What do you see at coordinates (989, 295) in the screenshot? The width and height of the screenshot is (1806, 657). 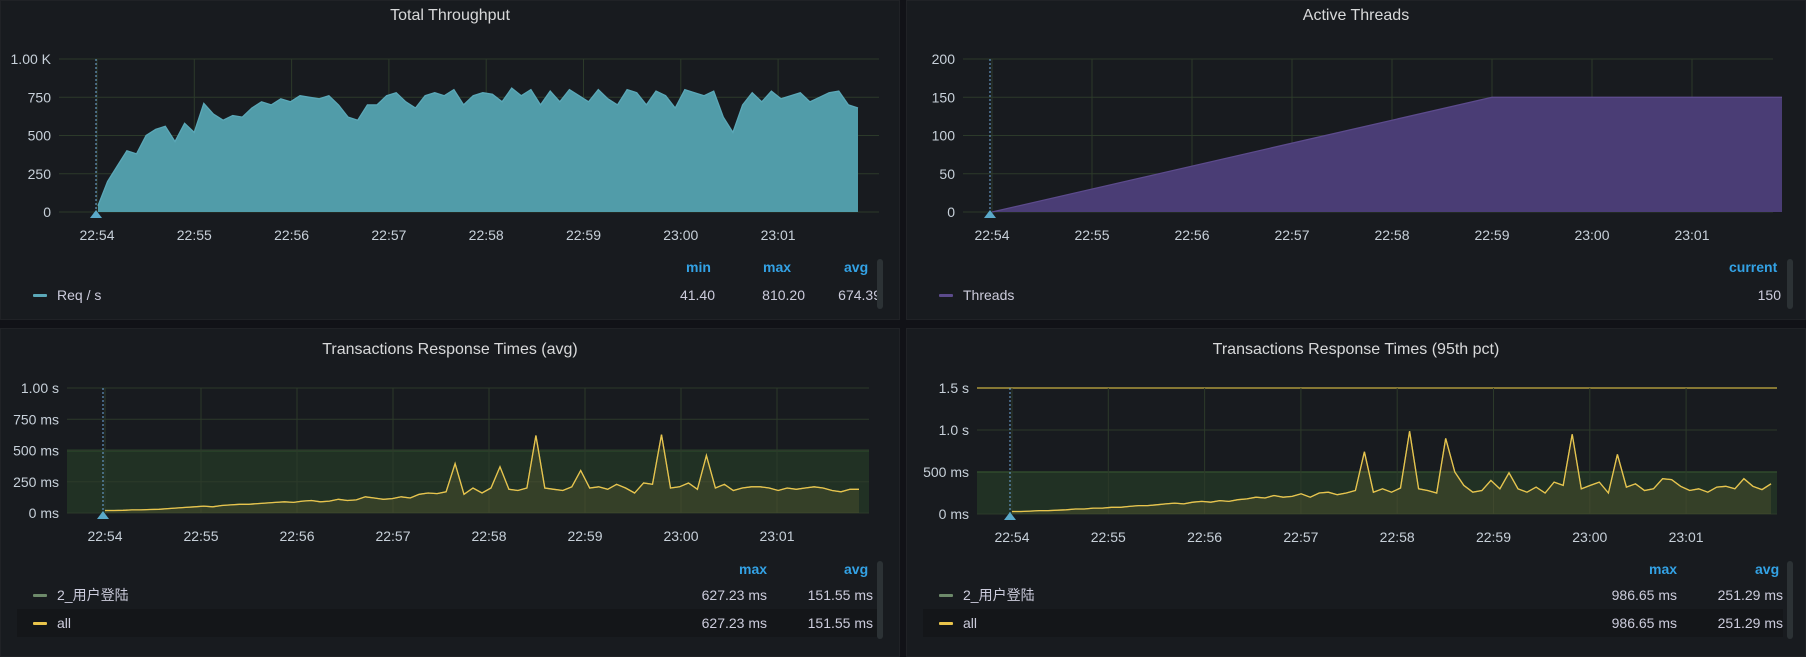 I see `series-name: Threads` at bounding box center [989, 295].